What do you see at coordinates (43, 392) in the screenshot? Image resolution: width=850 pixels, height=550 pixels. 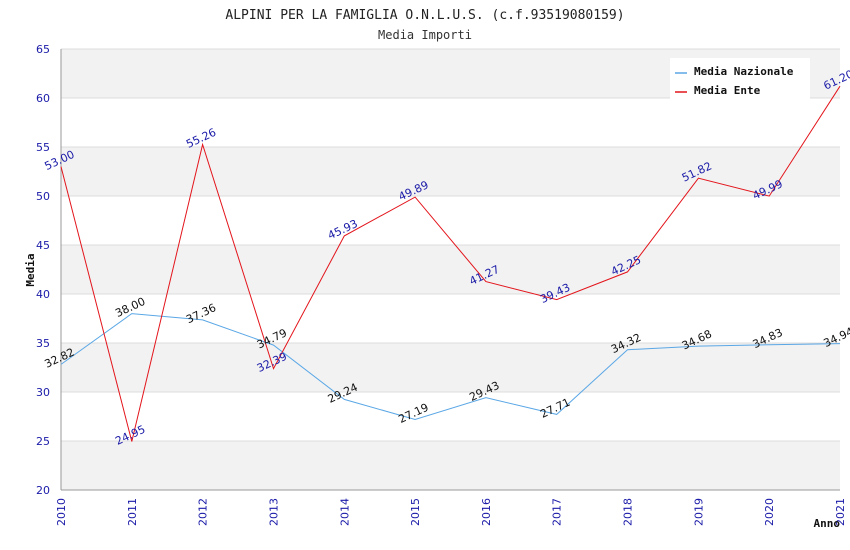 I see `y-tick-label: 30` at bounding box center [43, 392].